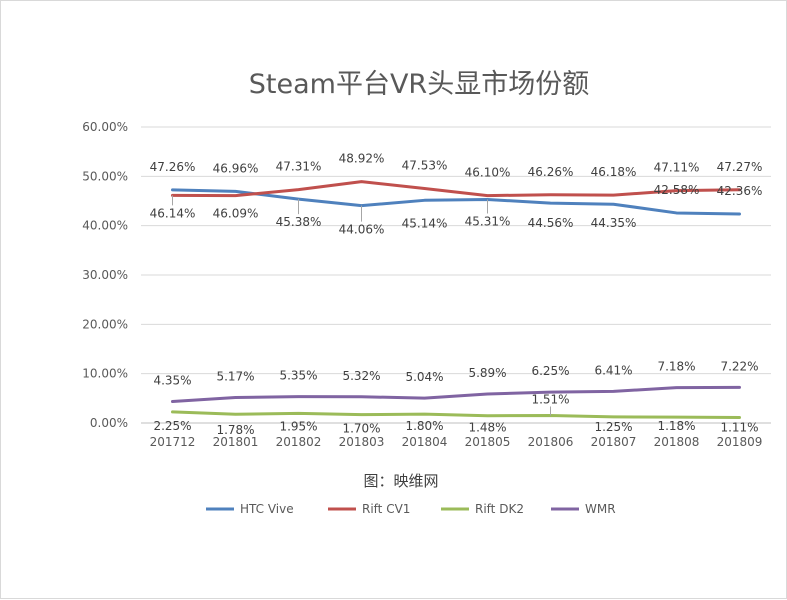 The image size is (787, 600). What do you see at coordinates (173, 167) in the screenshot?
I see `data-label: 47.26%` at bounding box center [173, 167].